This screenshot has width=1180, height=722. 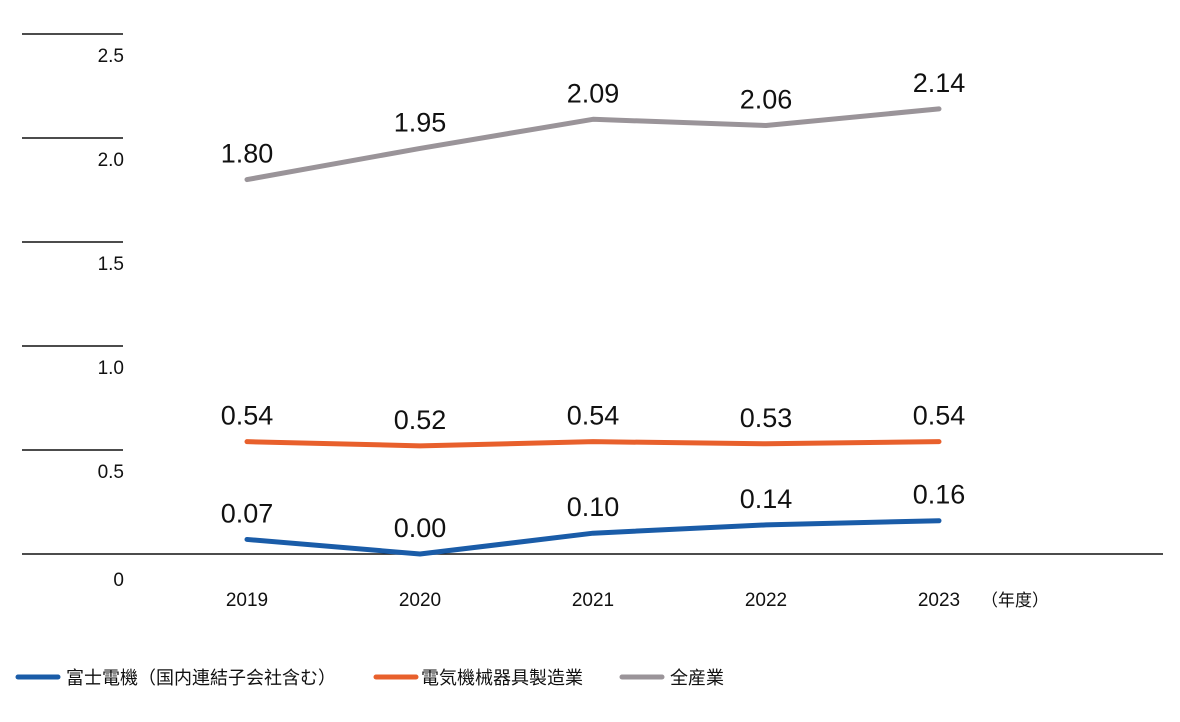 What do you see at coordinates (593, 507) in the screenshot?
I see `data-label-s0-2021: 0.10` at bounding box center [593, 507].